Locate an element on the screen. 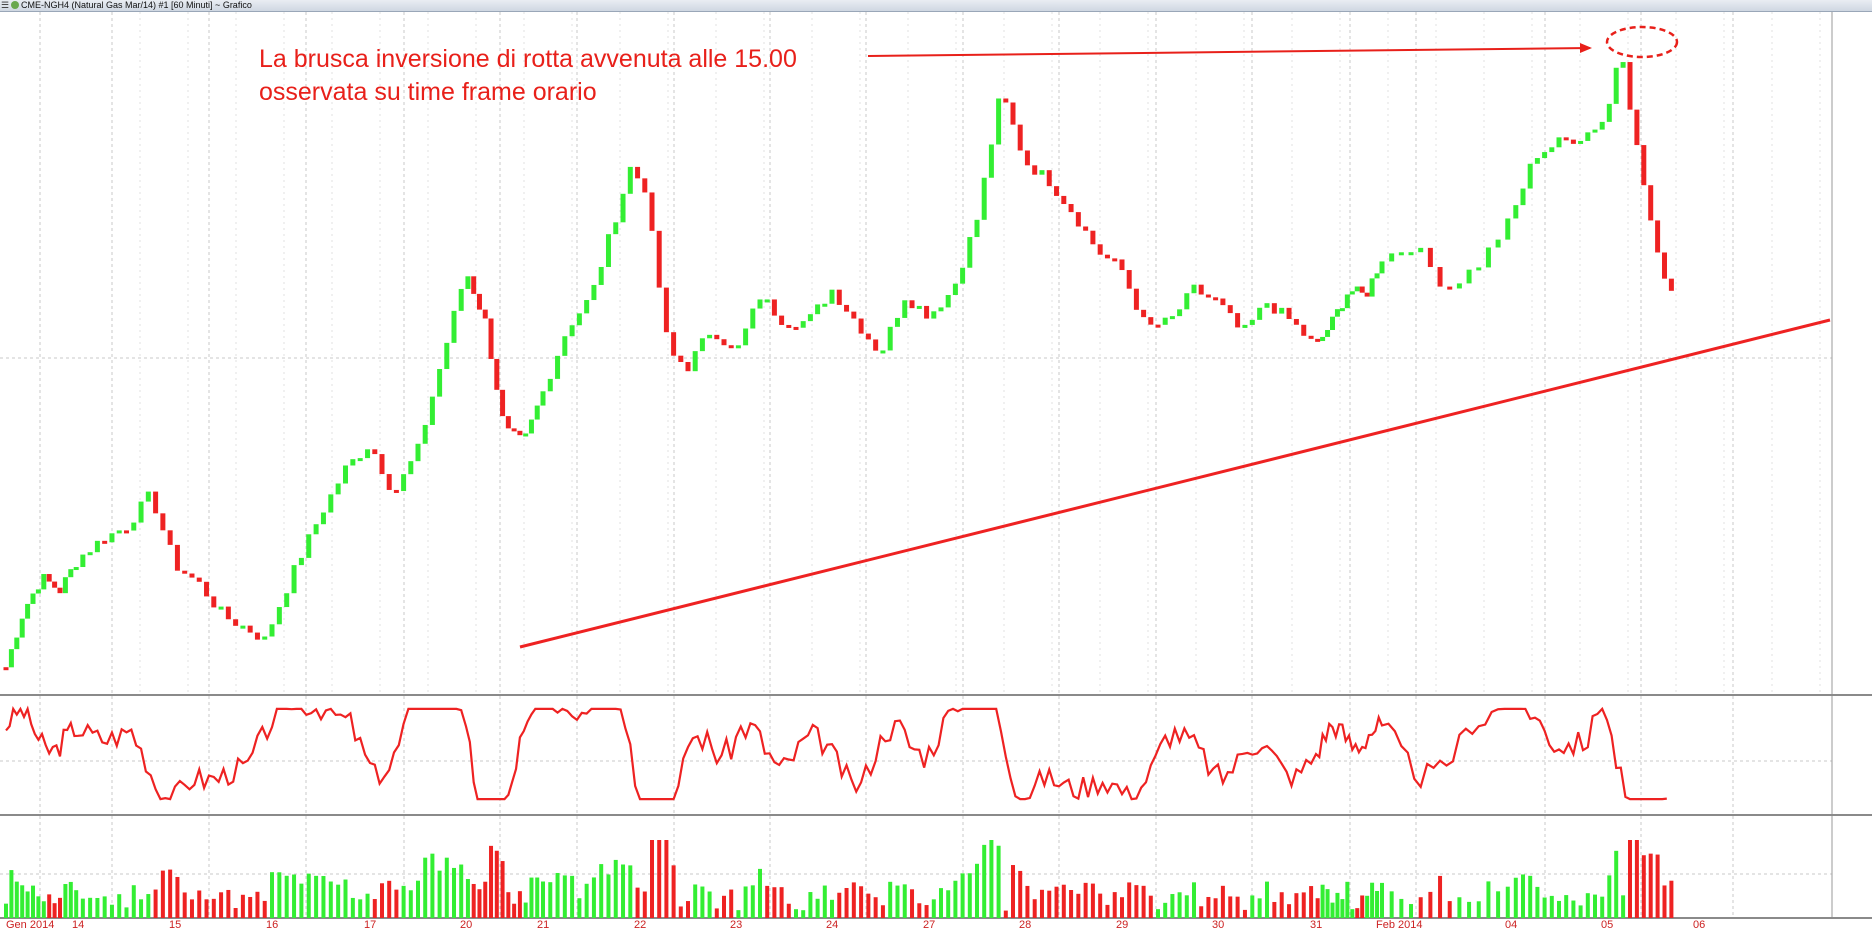  x-tick-label: 05 is located at coordinates (1607, 925).